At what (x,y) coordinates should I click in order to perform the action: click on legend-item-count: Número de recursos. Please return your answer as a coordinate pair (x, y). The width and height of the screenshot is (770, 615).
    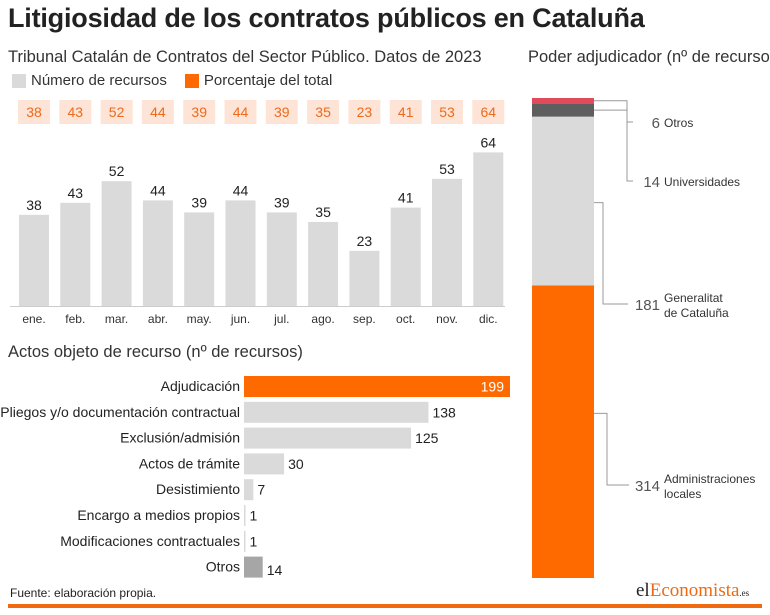
    Looking at the image, I should click on (89, 80).